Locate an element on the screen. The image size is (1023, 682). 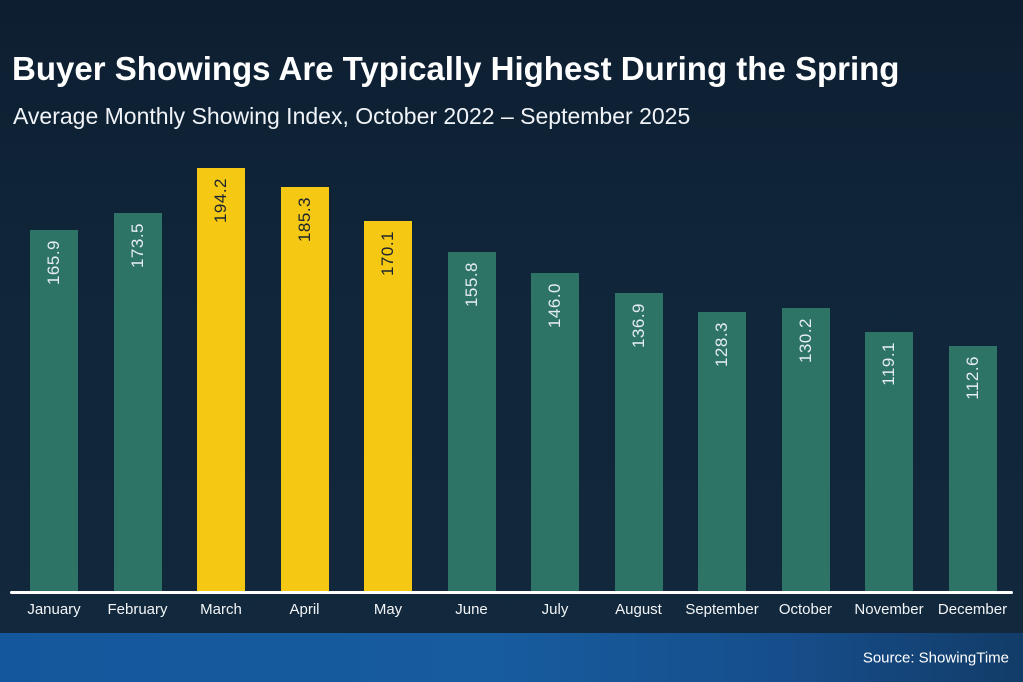
bar-value-label: 185.3 is located at coordinates (304, 220).